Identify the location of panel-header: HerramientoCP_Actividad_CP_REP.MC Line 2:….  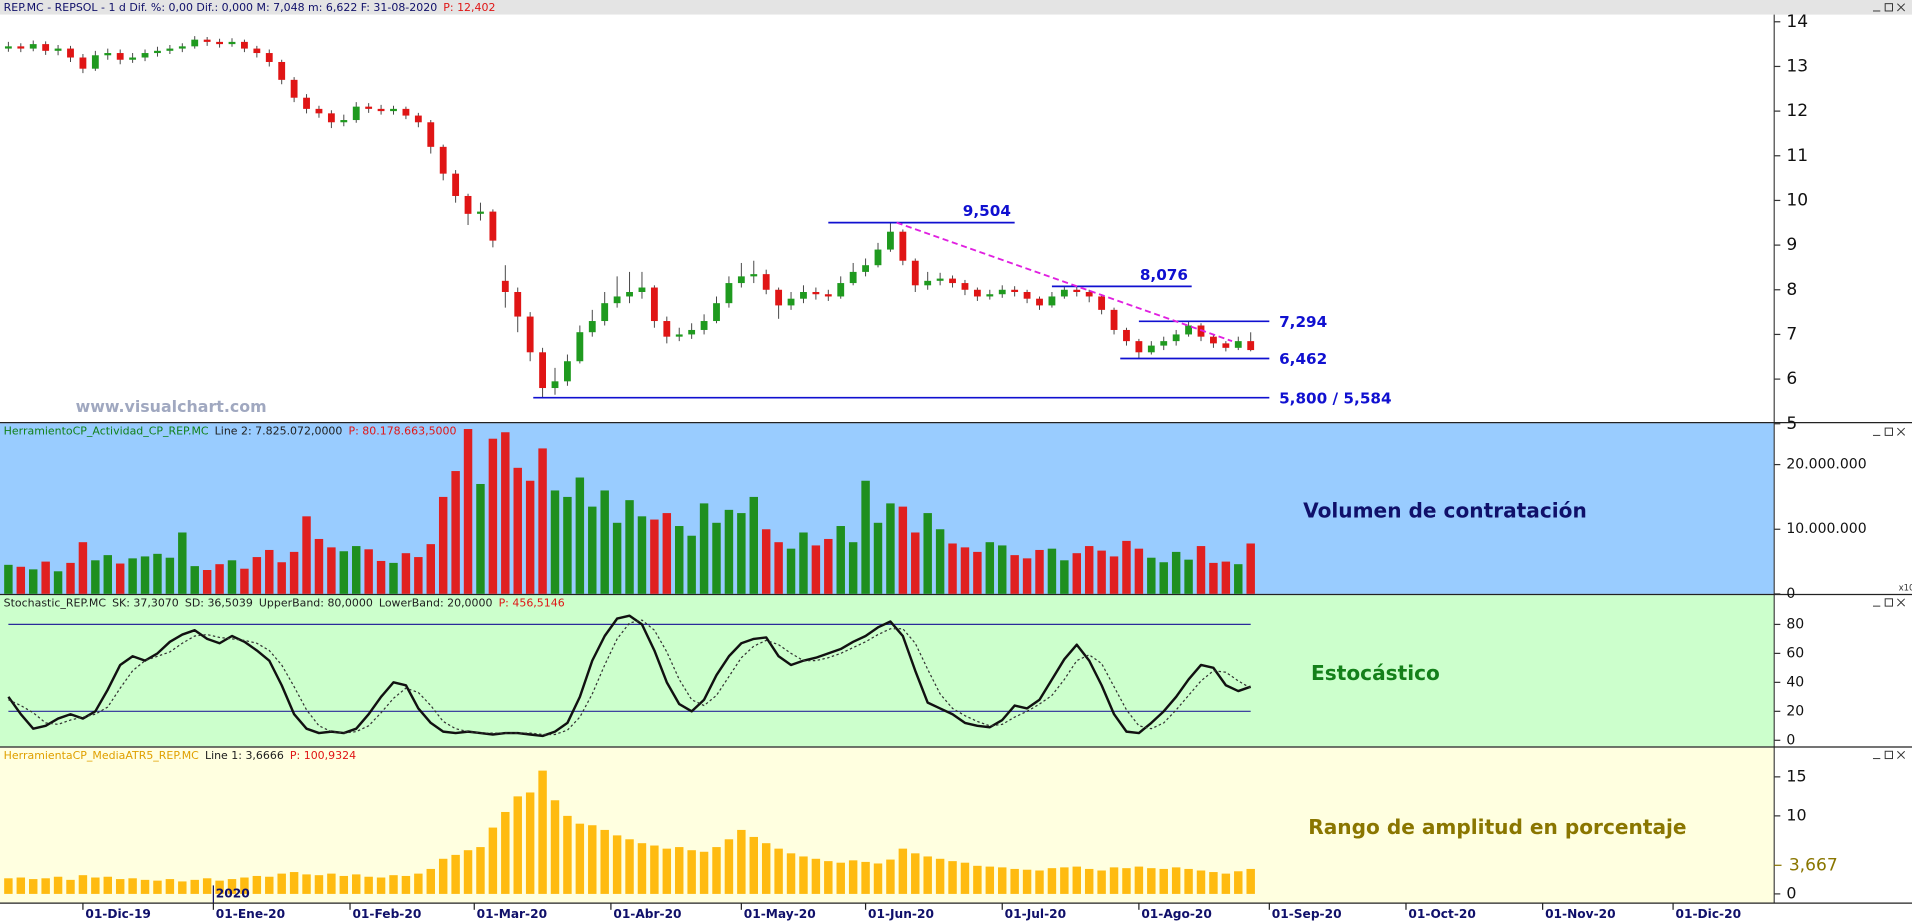
(230, 431).